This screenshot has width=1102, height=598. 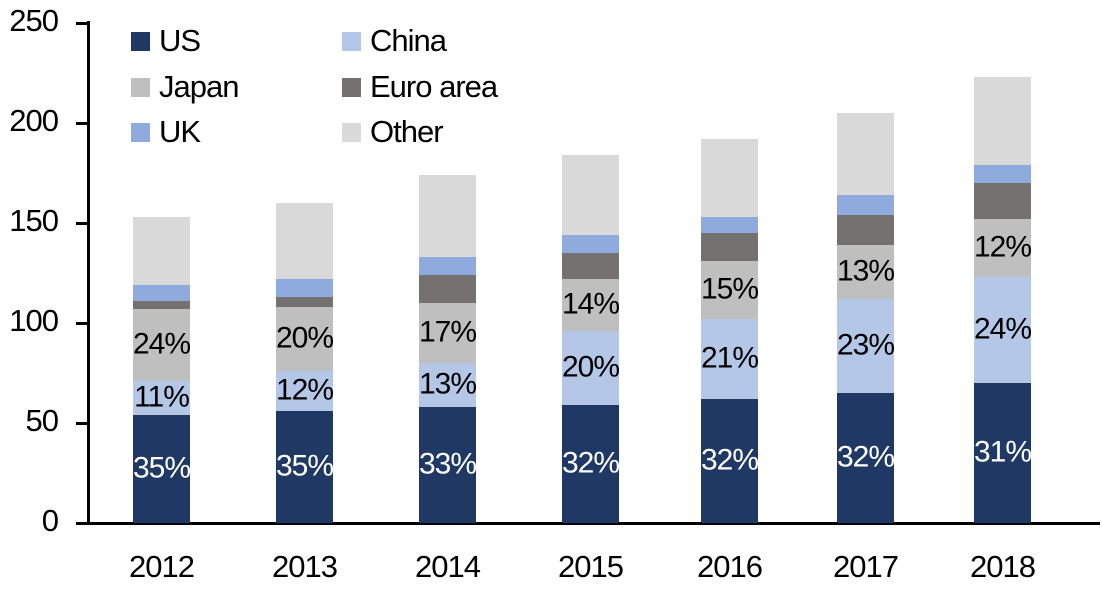 I want to click on legend-swatch-china-icon, so click(x=351, y=41).